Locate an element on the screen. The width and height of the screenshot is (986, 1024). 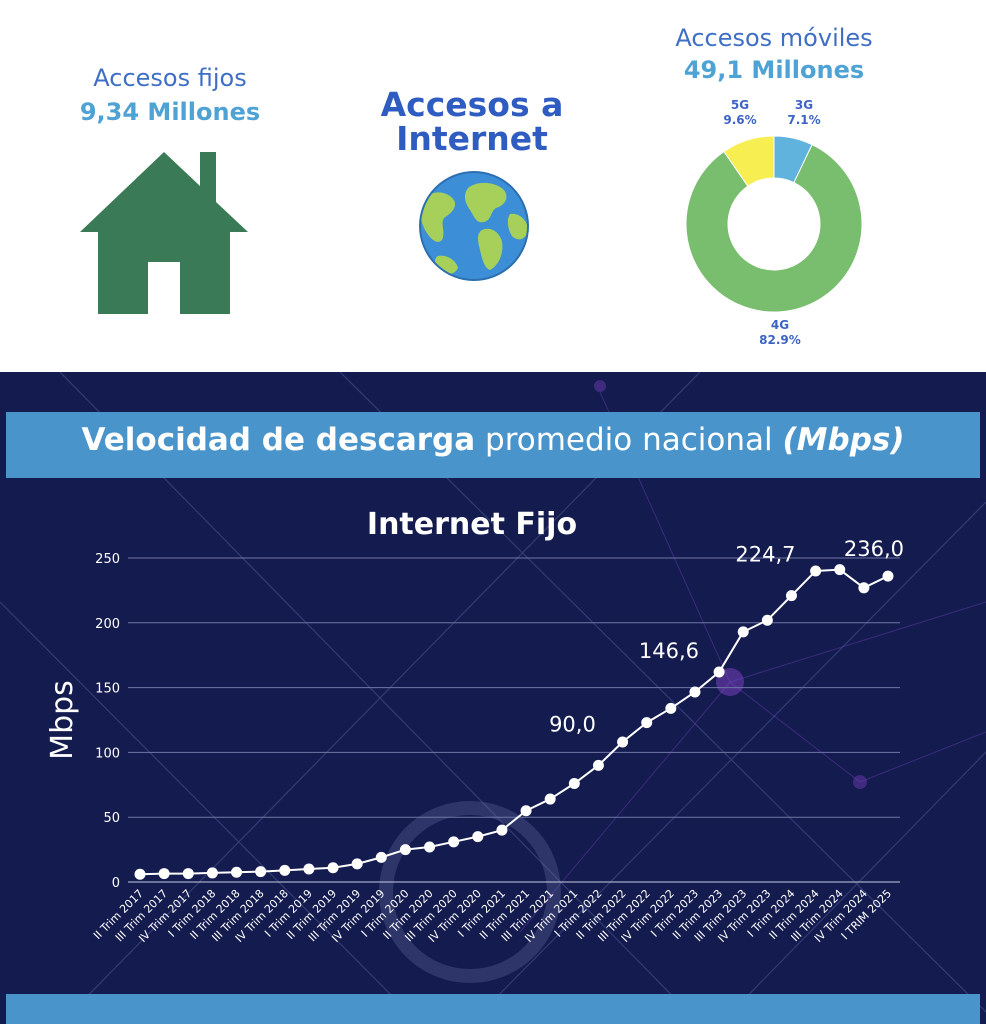
data-label: 224,7 is located at coordinates (765, 555).